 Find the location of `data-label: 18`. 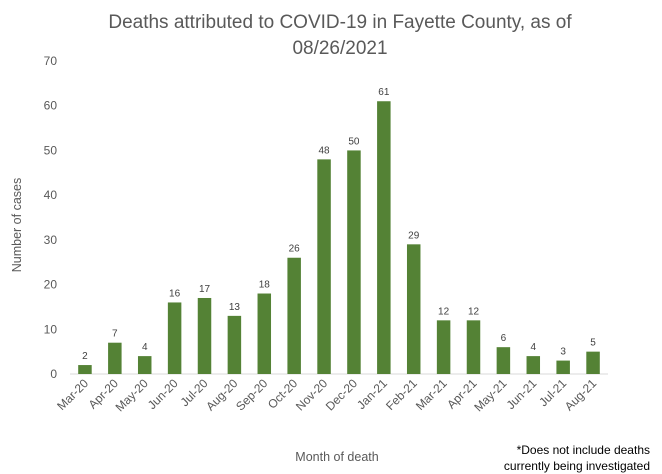

data-label: 18 is located at coordinates (265, 285).